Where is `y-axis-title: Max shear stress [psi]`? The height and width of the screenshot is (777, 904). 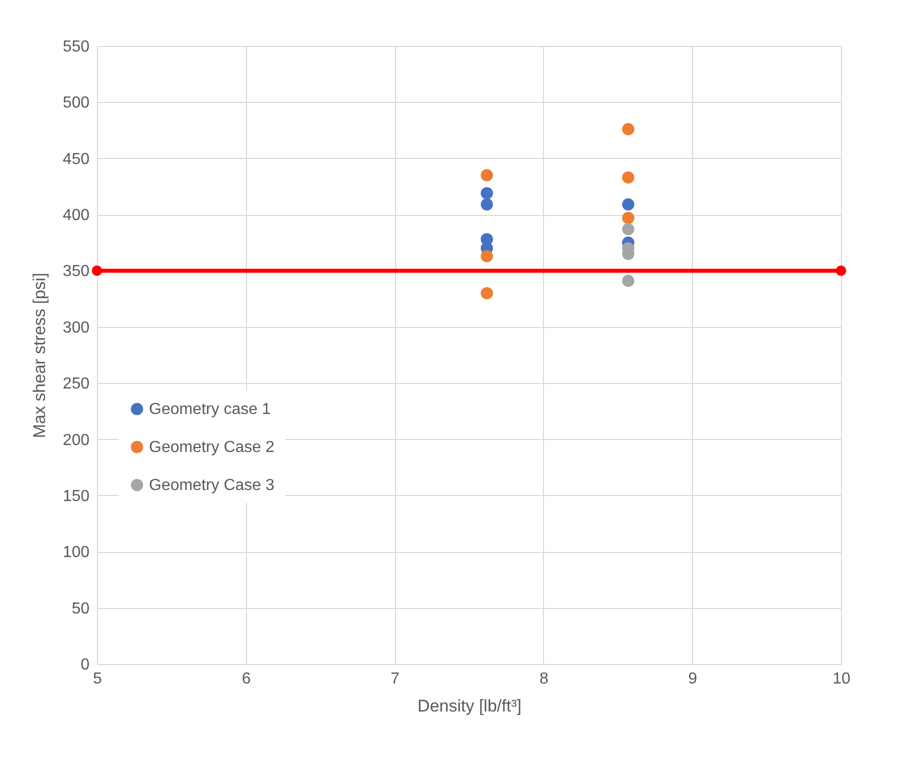
y-axis-title: Max shear stress [psi] is located at coordinates (39, 355).